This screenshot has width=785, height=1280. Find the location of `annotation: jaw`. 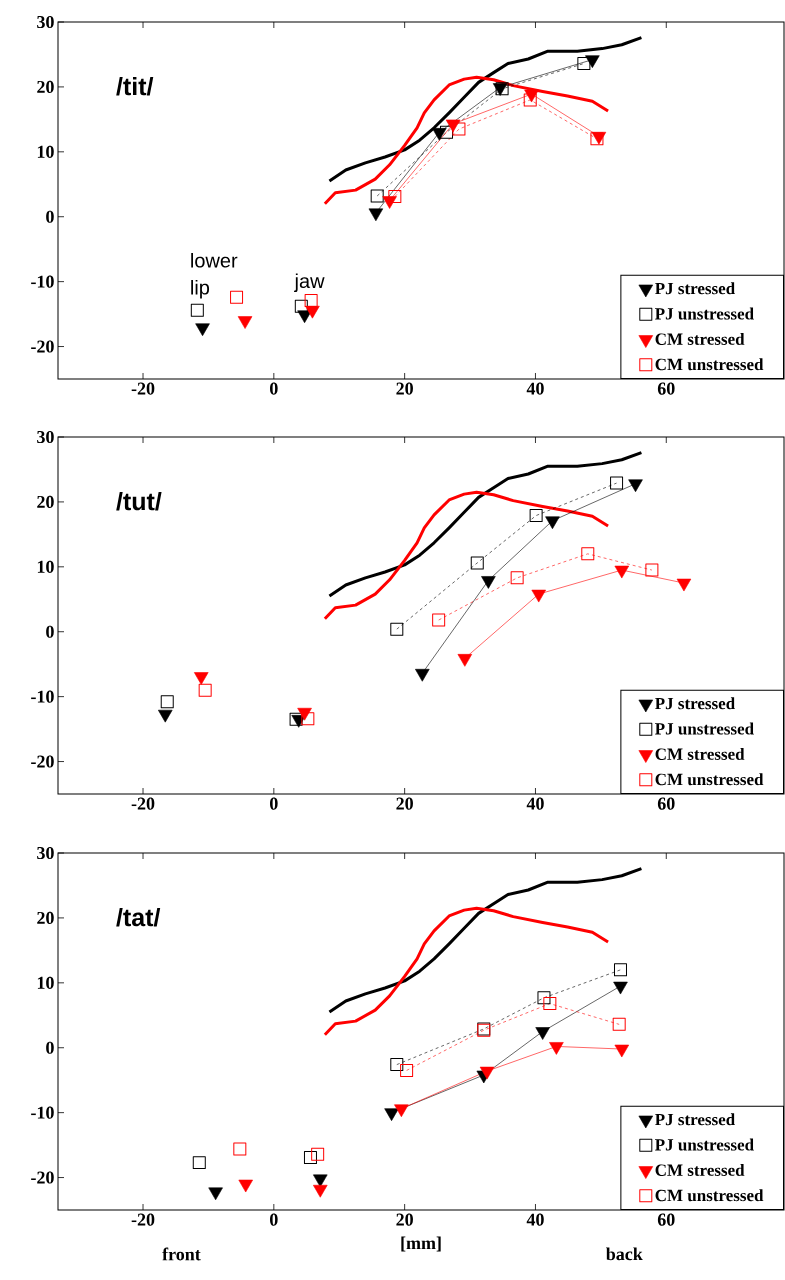

annotation: jaw is located at coordinates (309, 283).